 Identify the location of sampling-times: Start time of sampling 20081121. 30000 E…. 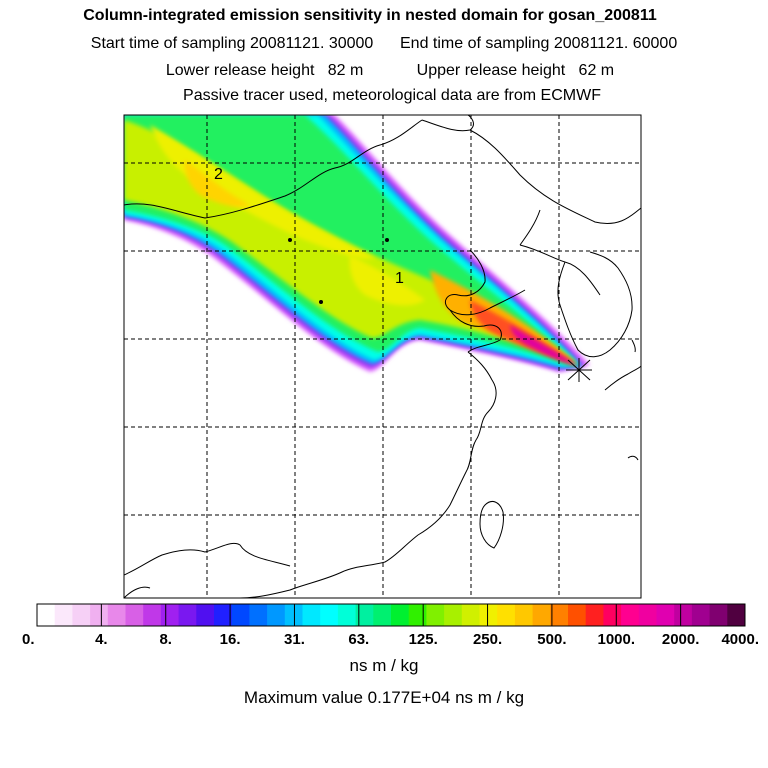
(384, 43).